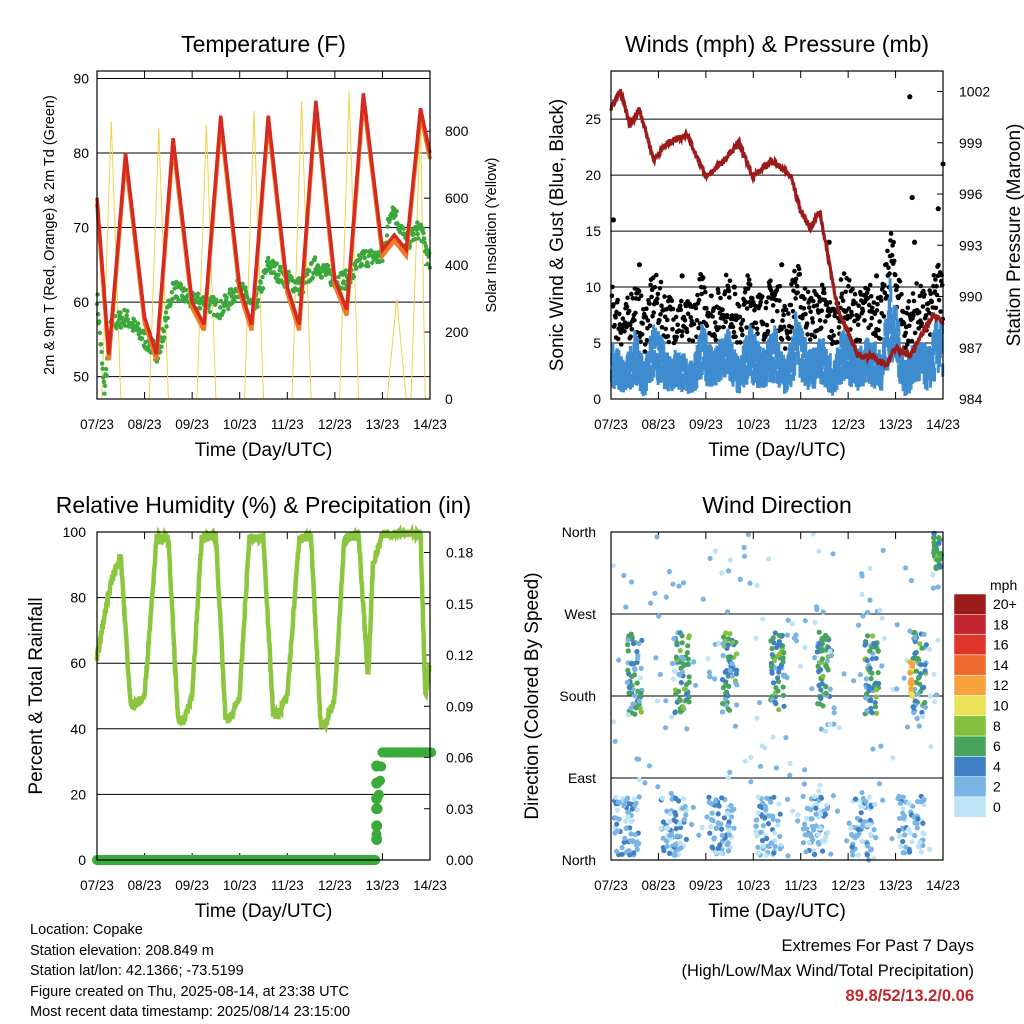 The height and width of the screenshot is (1024, 1024). What do you see at coordinates (81, 78) in the screenshot?
I see `y-tick-label: 90` at bounding box center [81, 78].